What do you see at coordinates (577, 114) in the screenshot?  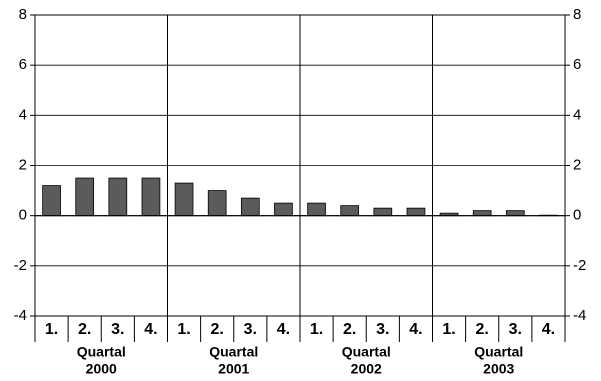 I see `y2-tick-label: 4` at bounding box center [577, 114].